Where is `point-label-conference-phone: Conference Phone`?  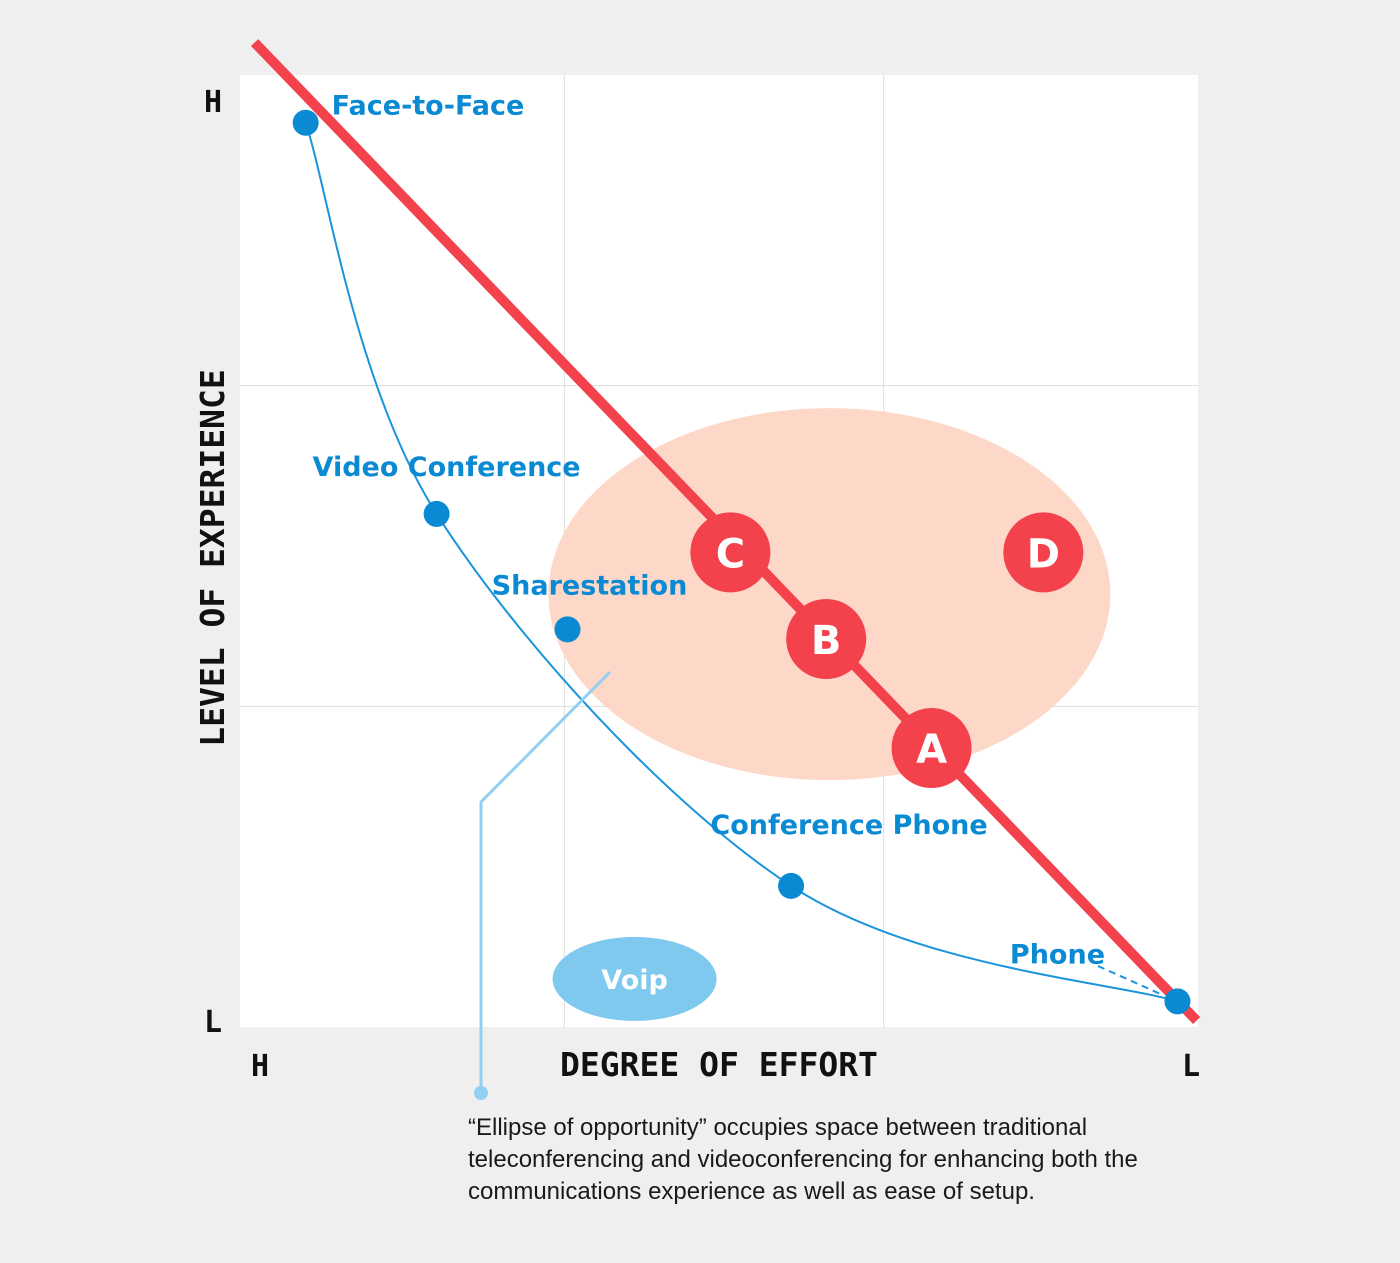
point-label-conference-phone: Conference Phone is located at coordinates (848, 825).